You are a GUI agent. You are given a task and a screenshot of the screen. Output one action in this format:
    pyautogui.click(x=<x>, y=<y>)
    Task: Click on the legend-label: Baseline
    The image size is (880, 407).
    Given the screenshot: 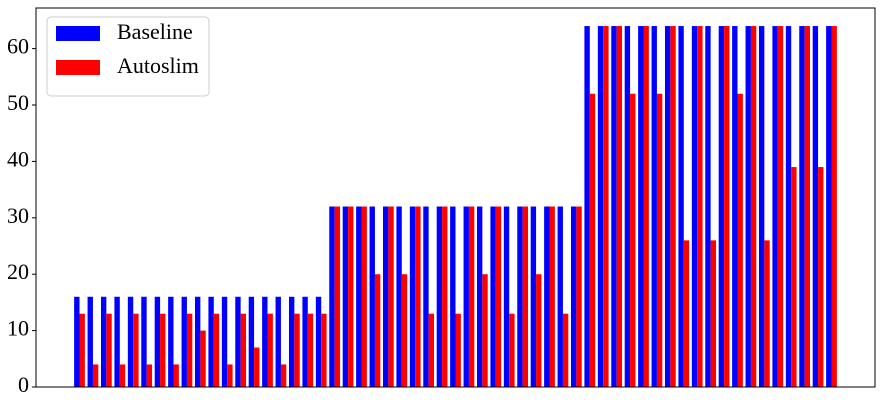 What is the action you would take?
    pyautogui.click(x=155, y=31)
    